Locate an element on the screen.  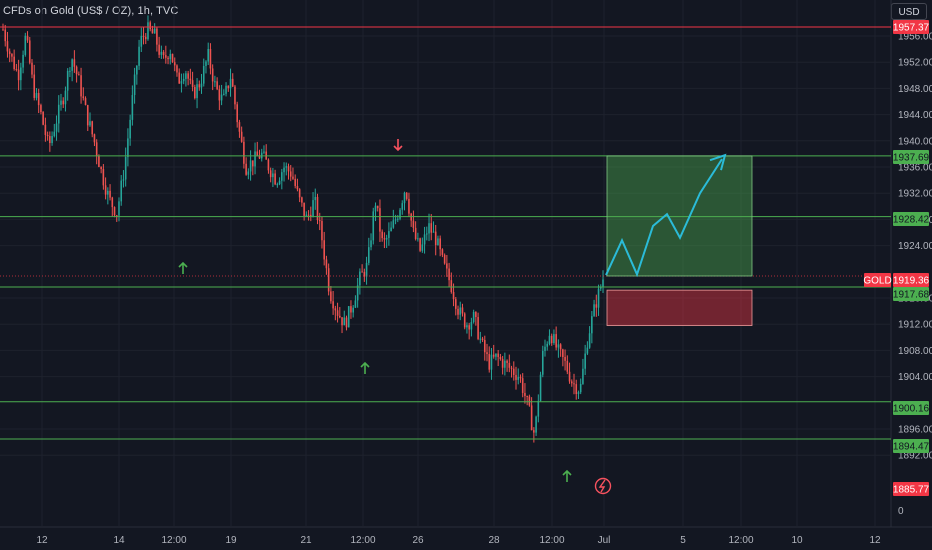
y-tick-label-12: 1904.00 is located at coordinates (915, 377).